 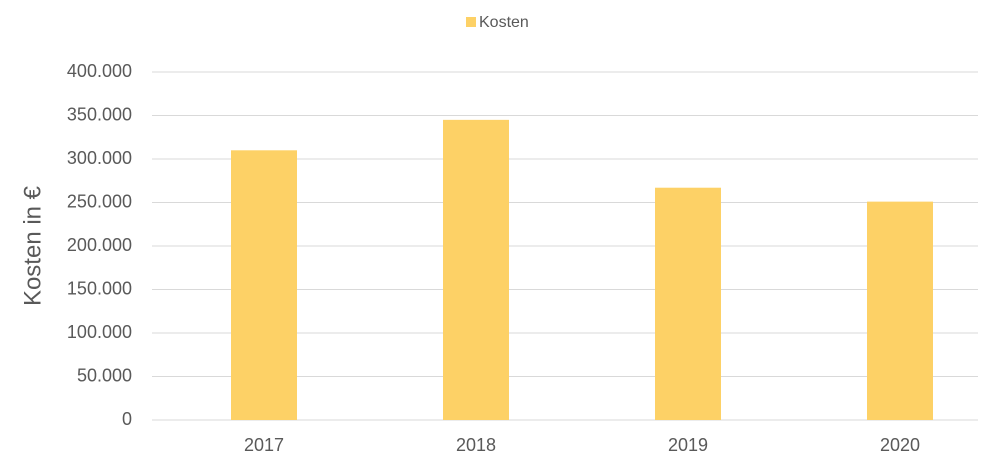 I want to click on x-tick-label: 2018, so click(x=476, y=445).